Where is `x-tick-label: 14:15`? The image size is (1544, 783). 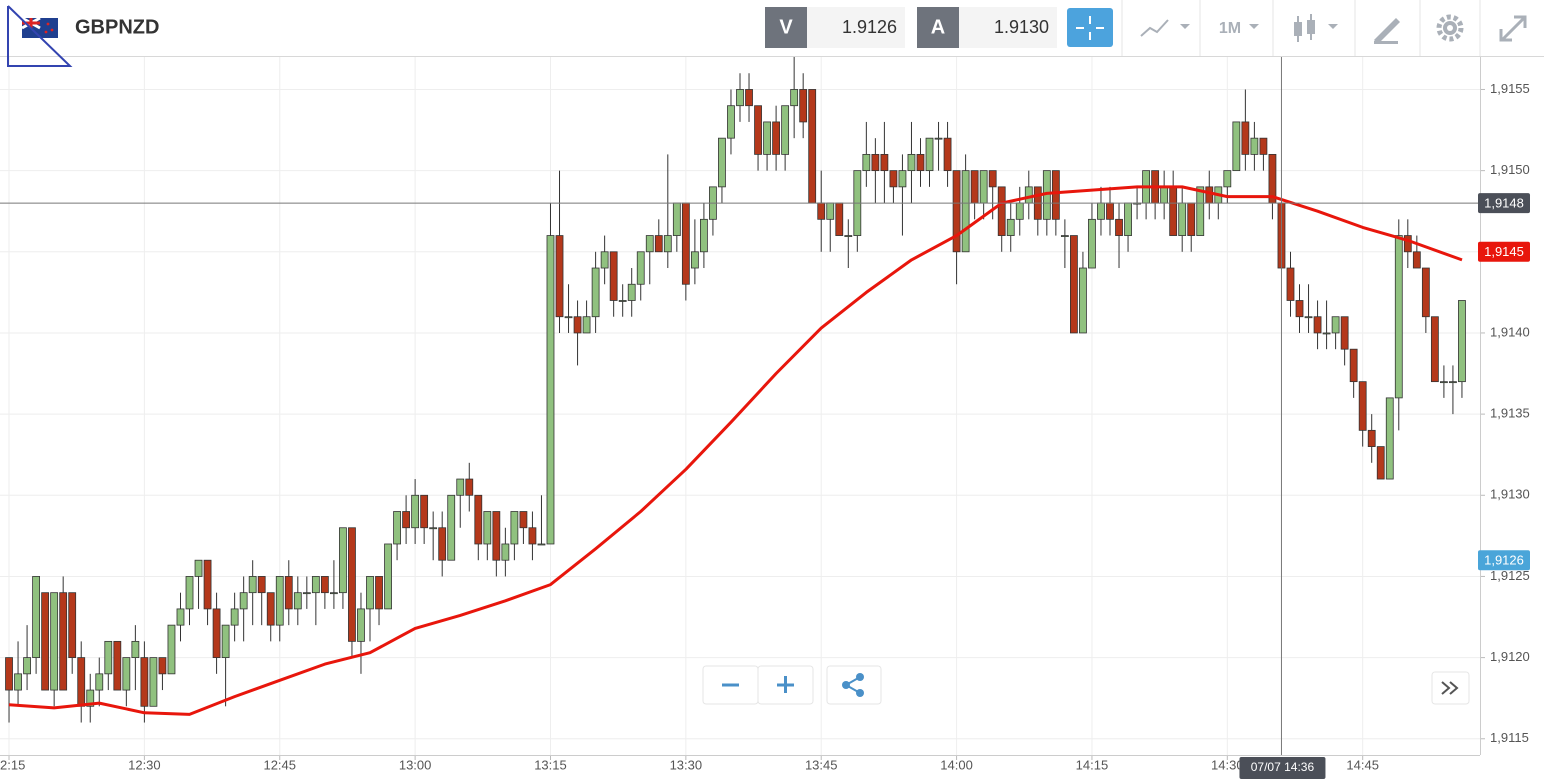 x-tick-label: 14:15 is located at coordinates (1092, 764).